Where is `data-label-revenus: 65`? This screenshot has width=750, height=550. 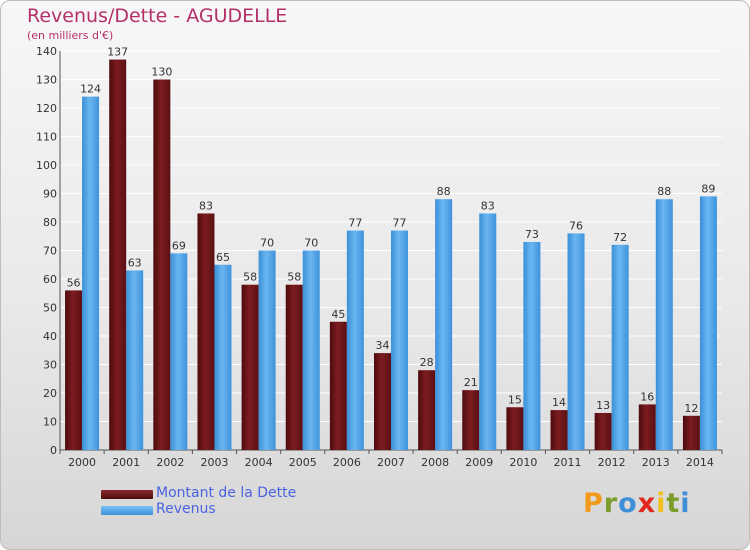
data-label-revenus: 65 is located at coordinates (223, 257).